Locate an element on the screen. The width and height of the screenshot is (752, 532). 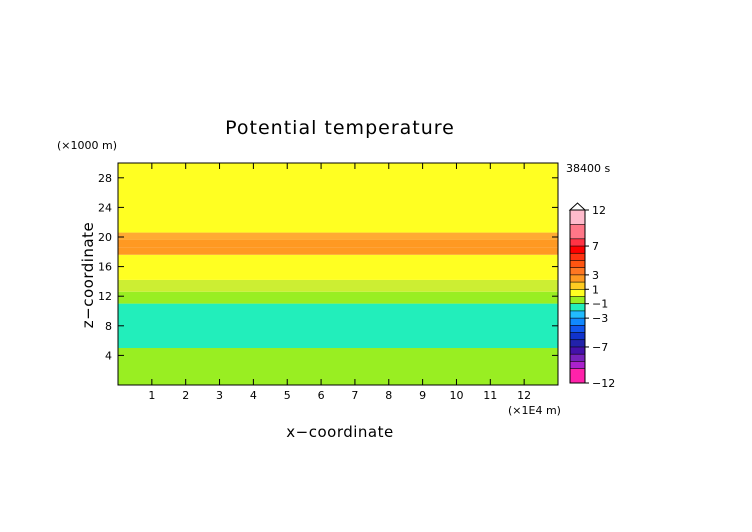
colorbar-top-arrow is located at coordinates (577, 206).